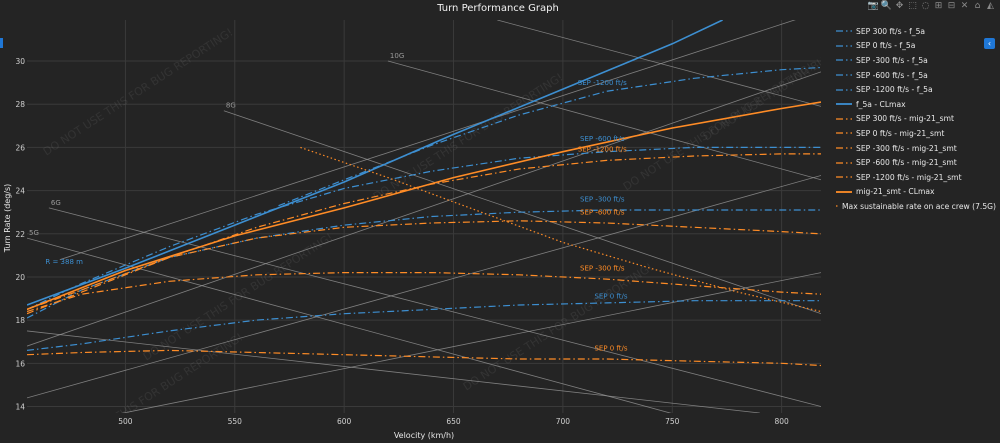 This screenshot has width=1000, height=443. What do you see at coordinates (925, 6) in the screenshot?
I see `lasso-select-icon: ◌` at bounding box center [925, 6].